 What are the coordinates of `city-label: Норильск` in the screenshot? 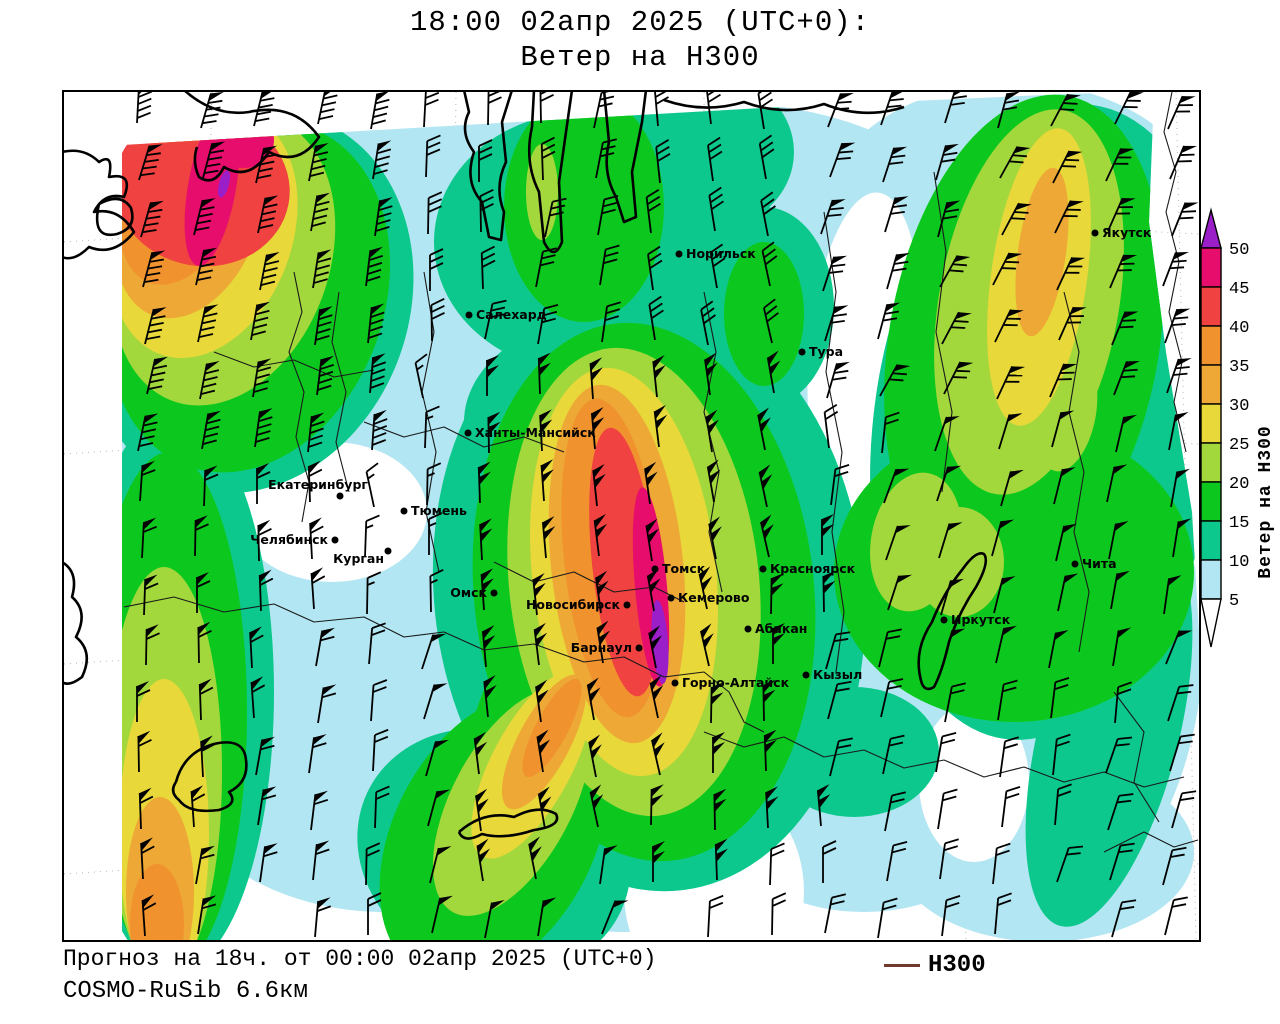 It's located at (721, 253).